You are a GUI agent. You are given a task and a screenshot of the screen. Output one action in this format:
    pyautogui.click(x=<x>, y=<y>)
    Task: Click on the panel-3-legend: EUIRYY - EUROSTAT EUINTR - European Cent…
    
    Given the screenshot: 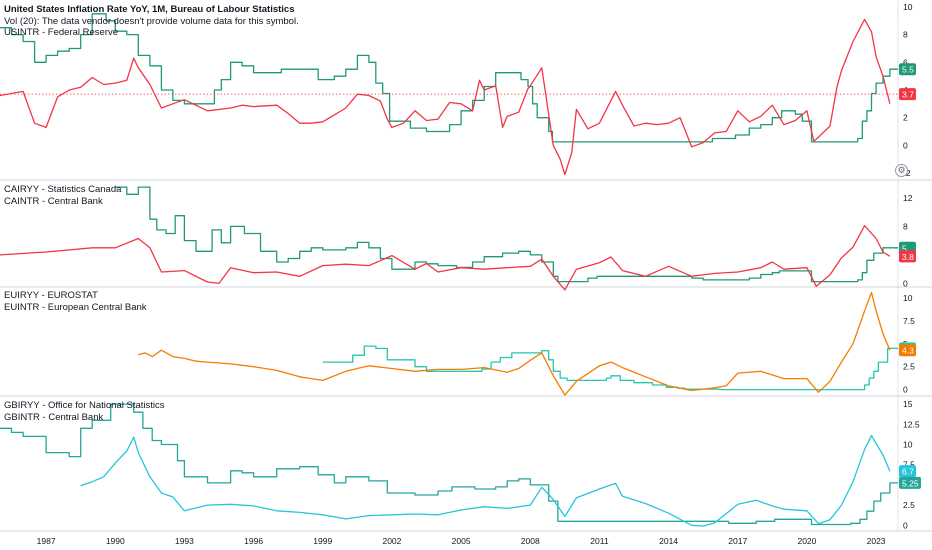 What is the action you would take?
    pyautogui.click(x=75, y=301)
    